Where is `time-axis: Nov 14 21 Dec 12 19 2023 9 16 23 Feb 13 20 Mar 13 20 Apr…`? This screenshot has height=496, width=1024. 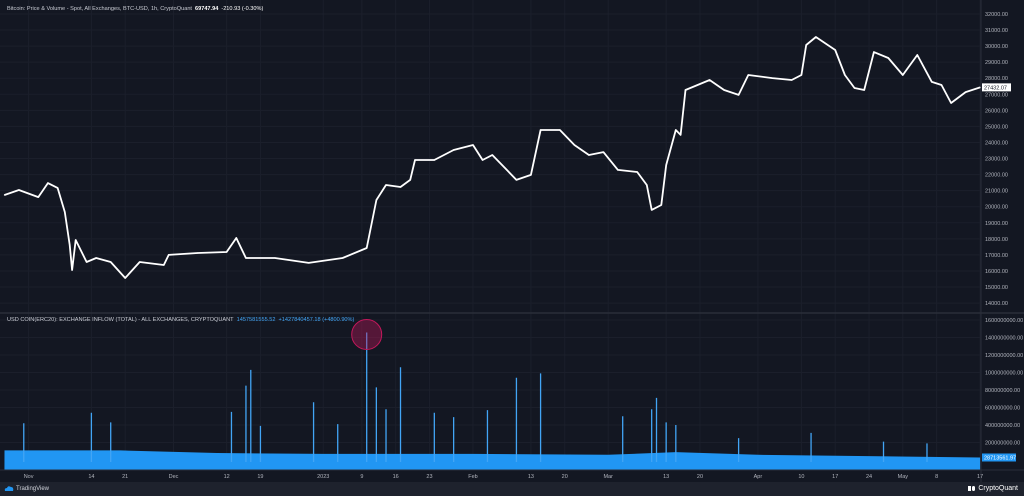
time-axis: Nov 14 21 Dec 12 19 2023 9 16 23 Feb 13 20 Mar 13 20 Apr… is located at coordinates (503, 477).